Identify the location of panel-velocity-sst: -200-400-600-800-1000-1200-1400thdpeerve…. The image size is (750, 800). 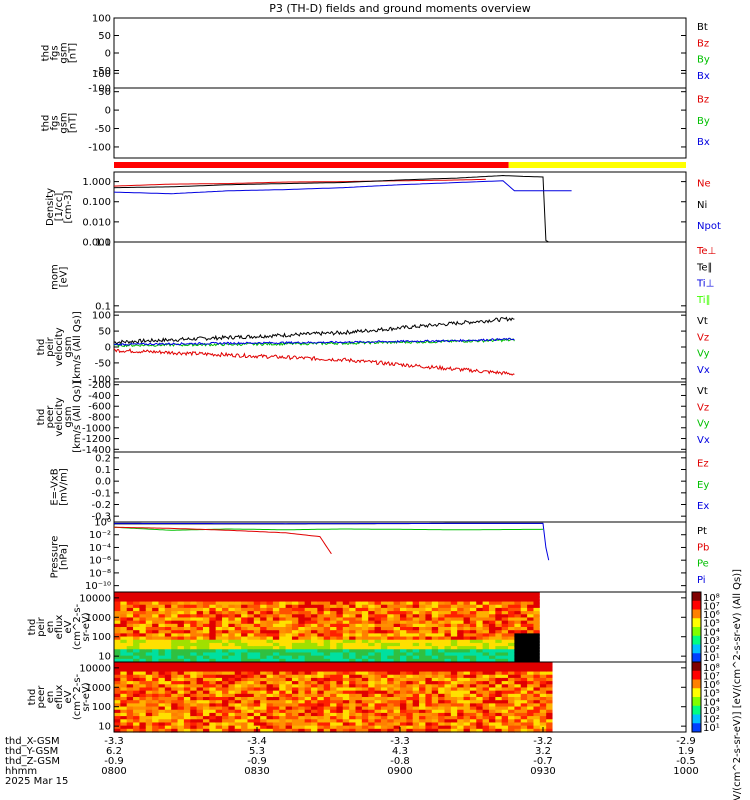
(373, 418).